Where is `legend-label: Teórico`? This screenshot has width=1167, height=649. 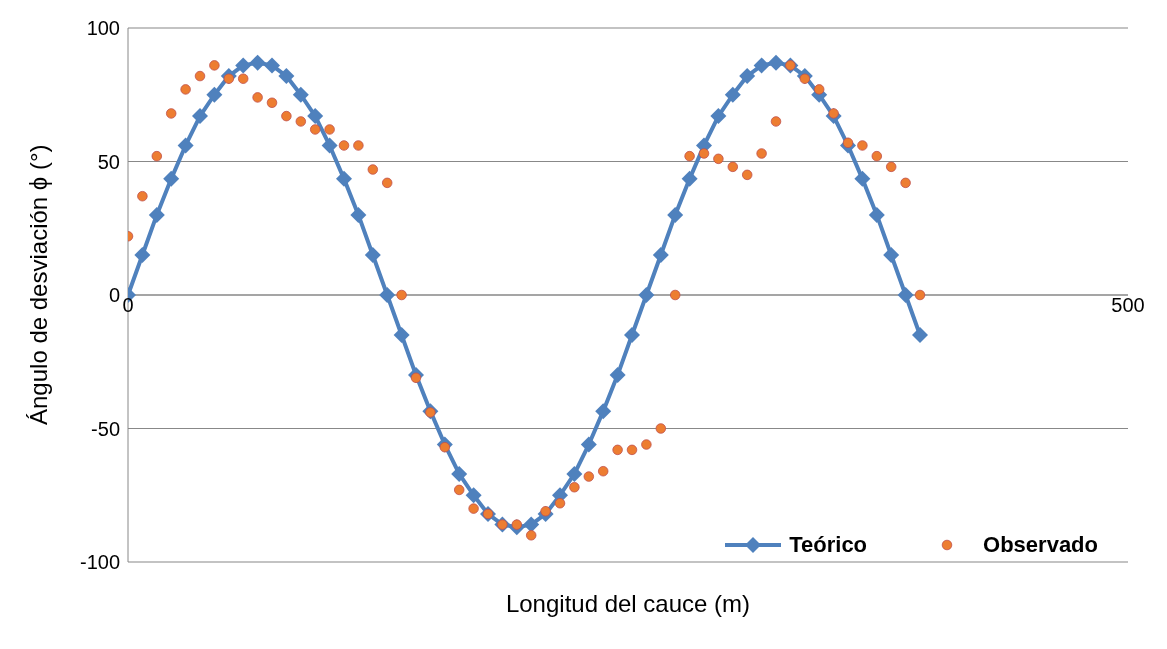 legend-label: Teórico is located at coordinates (828, 545).